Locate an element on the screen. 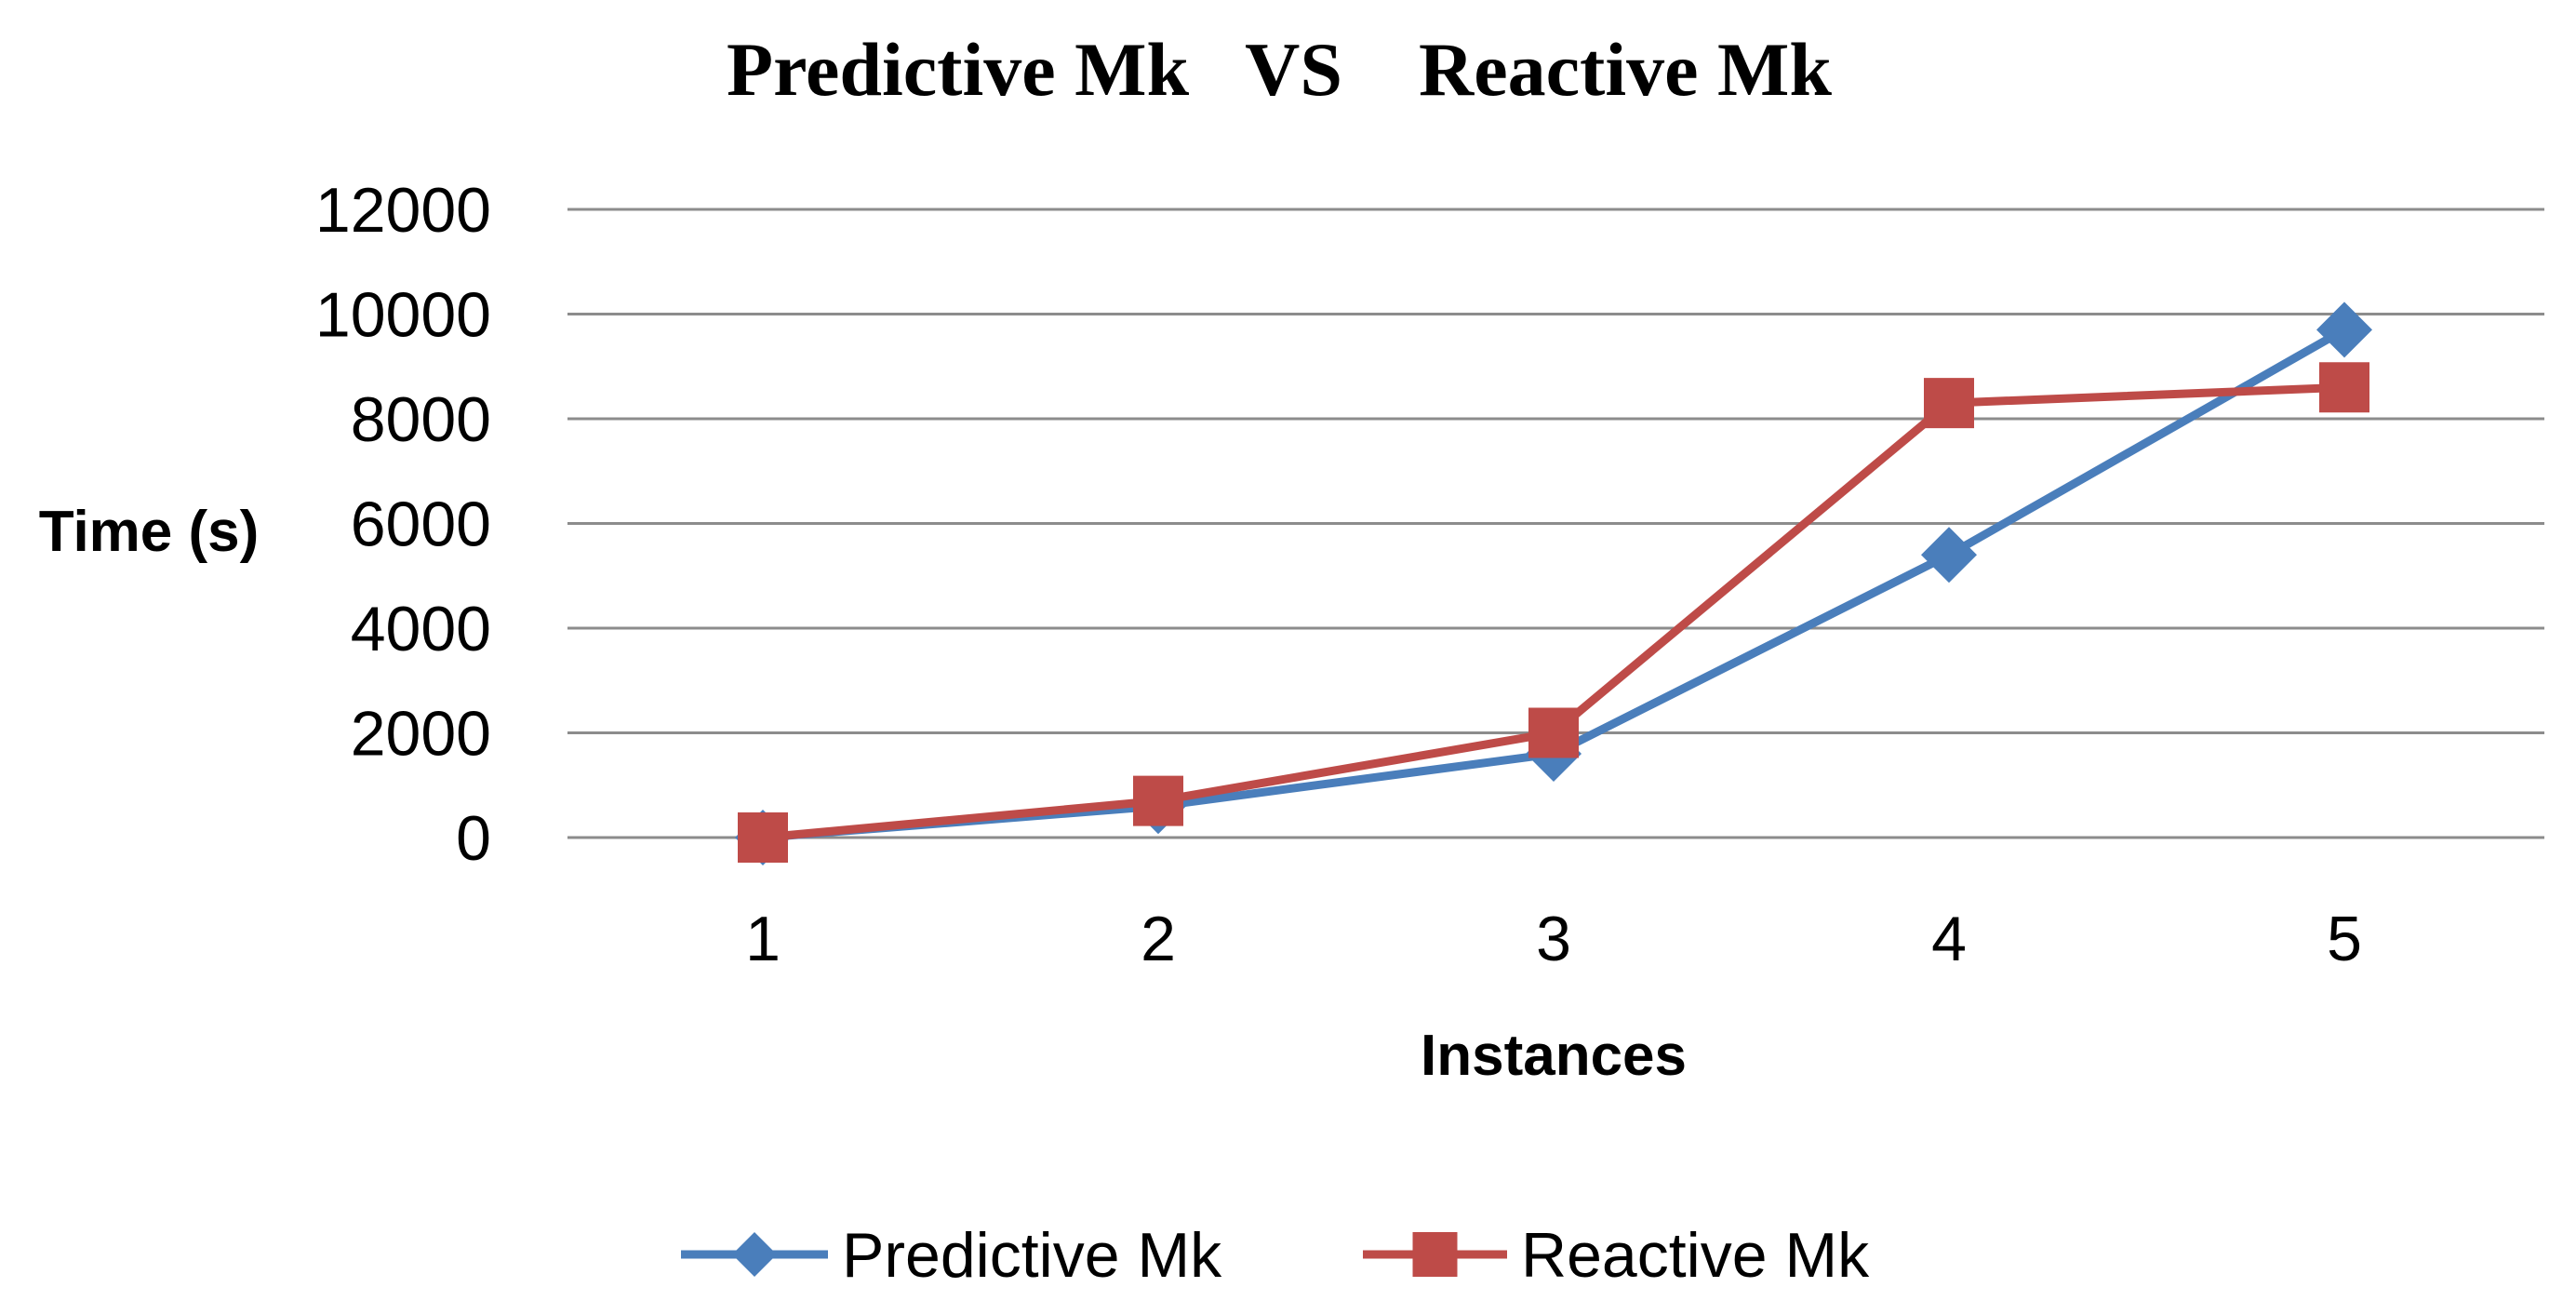 The height and width of the screenshot is (1314, 2576). chart-title: Predictive Mk VS Reactive Mk is located at coordinates (1279, 69).